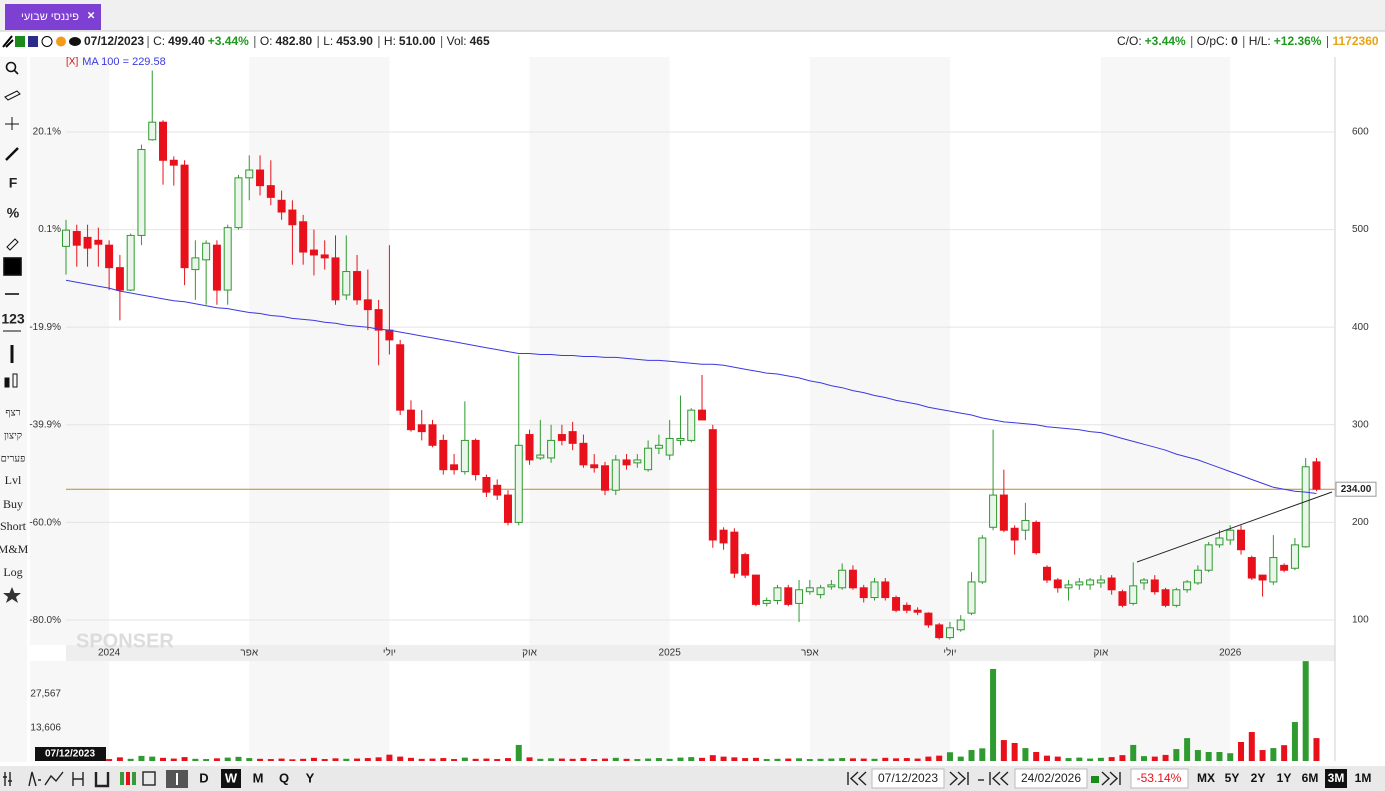 The image size is (1385, 791). Describe the element at coordinates (91, 14) in the screenshot. I see `tab-close: ×` at that location.